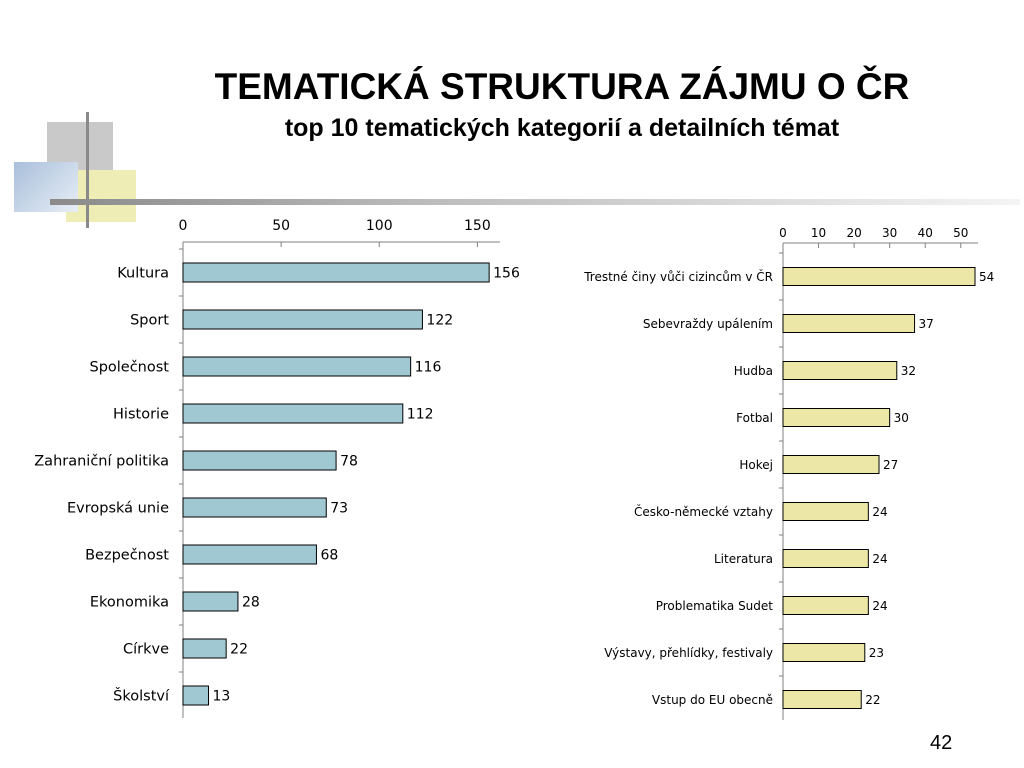 Image resolution: width=1024 pixels, height=768 pixels. Describe the element at coordinates (101, 462) in the screenshot. I see `left-category-label: Zahraniční politika` at that location.